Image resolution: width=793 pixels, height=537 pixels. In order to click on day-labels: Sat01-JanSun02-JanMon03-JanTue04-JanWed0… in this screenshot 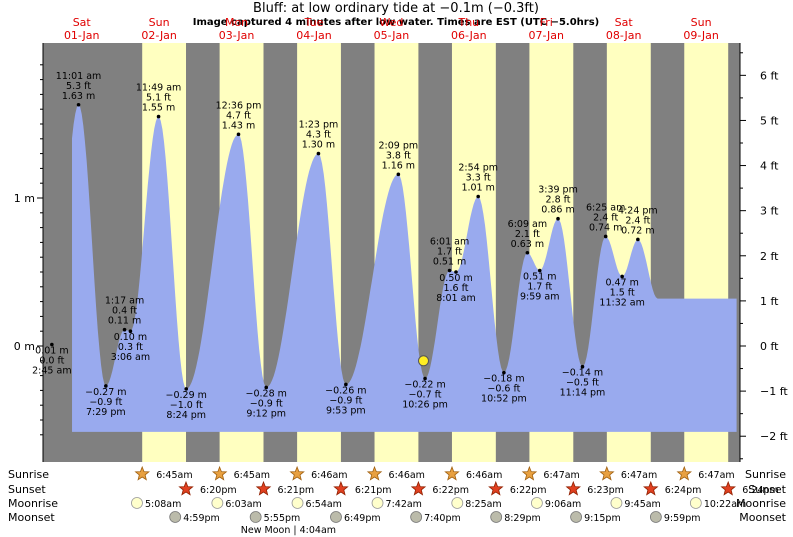, I will do `click(391, 29)`.